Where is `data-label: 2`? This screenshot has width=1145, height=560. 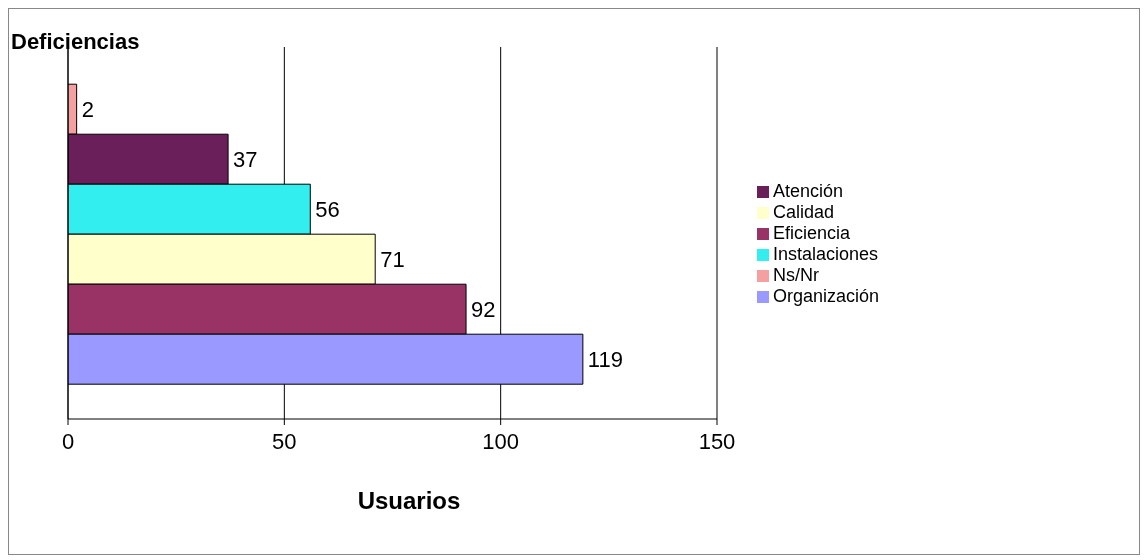 data-label: 2 is located at coordinates (87, 110).